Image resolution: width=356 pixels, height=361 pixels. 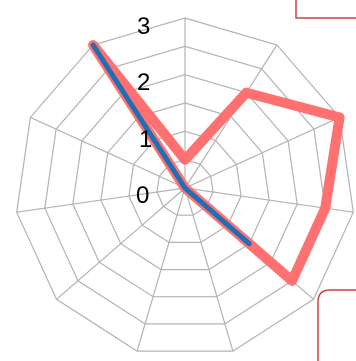 I want to click on radial-tick-labels: 0 1 2 3, so click(x=144, y=111).